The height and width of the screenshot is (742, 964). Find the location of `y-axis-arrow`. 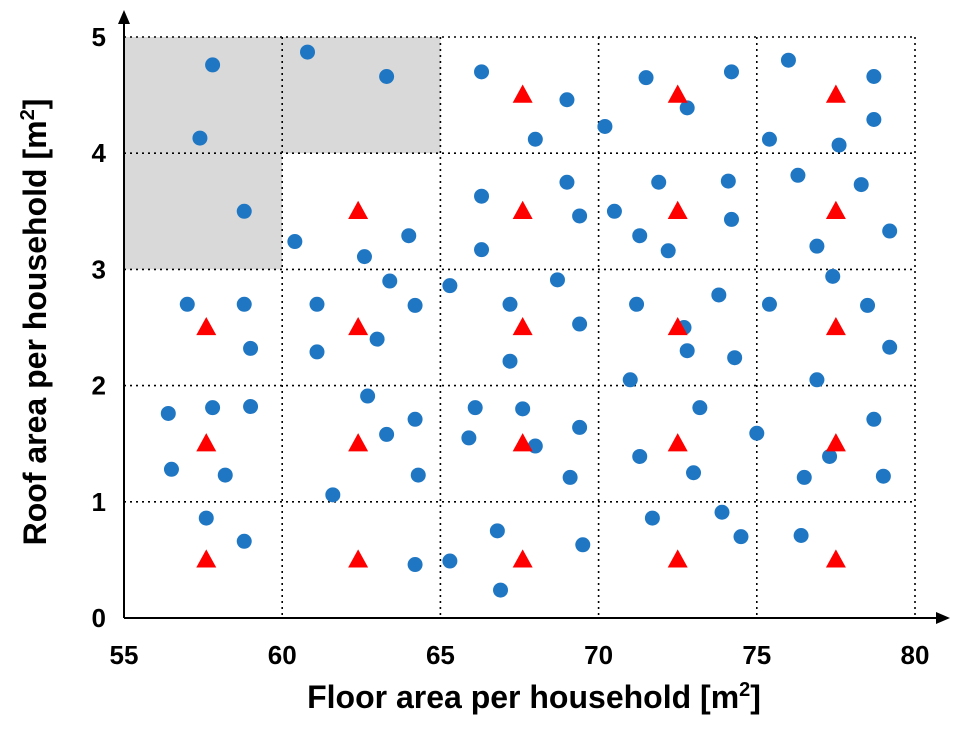

y-axis-arrow is located at coordinates (124, 17).